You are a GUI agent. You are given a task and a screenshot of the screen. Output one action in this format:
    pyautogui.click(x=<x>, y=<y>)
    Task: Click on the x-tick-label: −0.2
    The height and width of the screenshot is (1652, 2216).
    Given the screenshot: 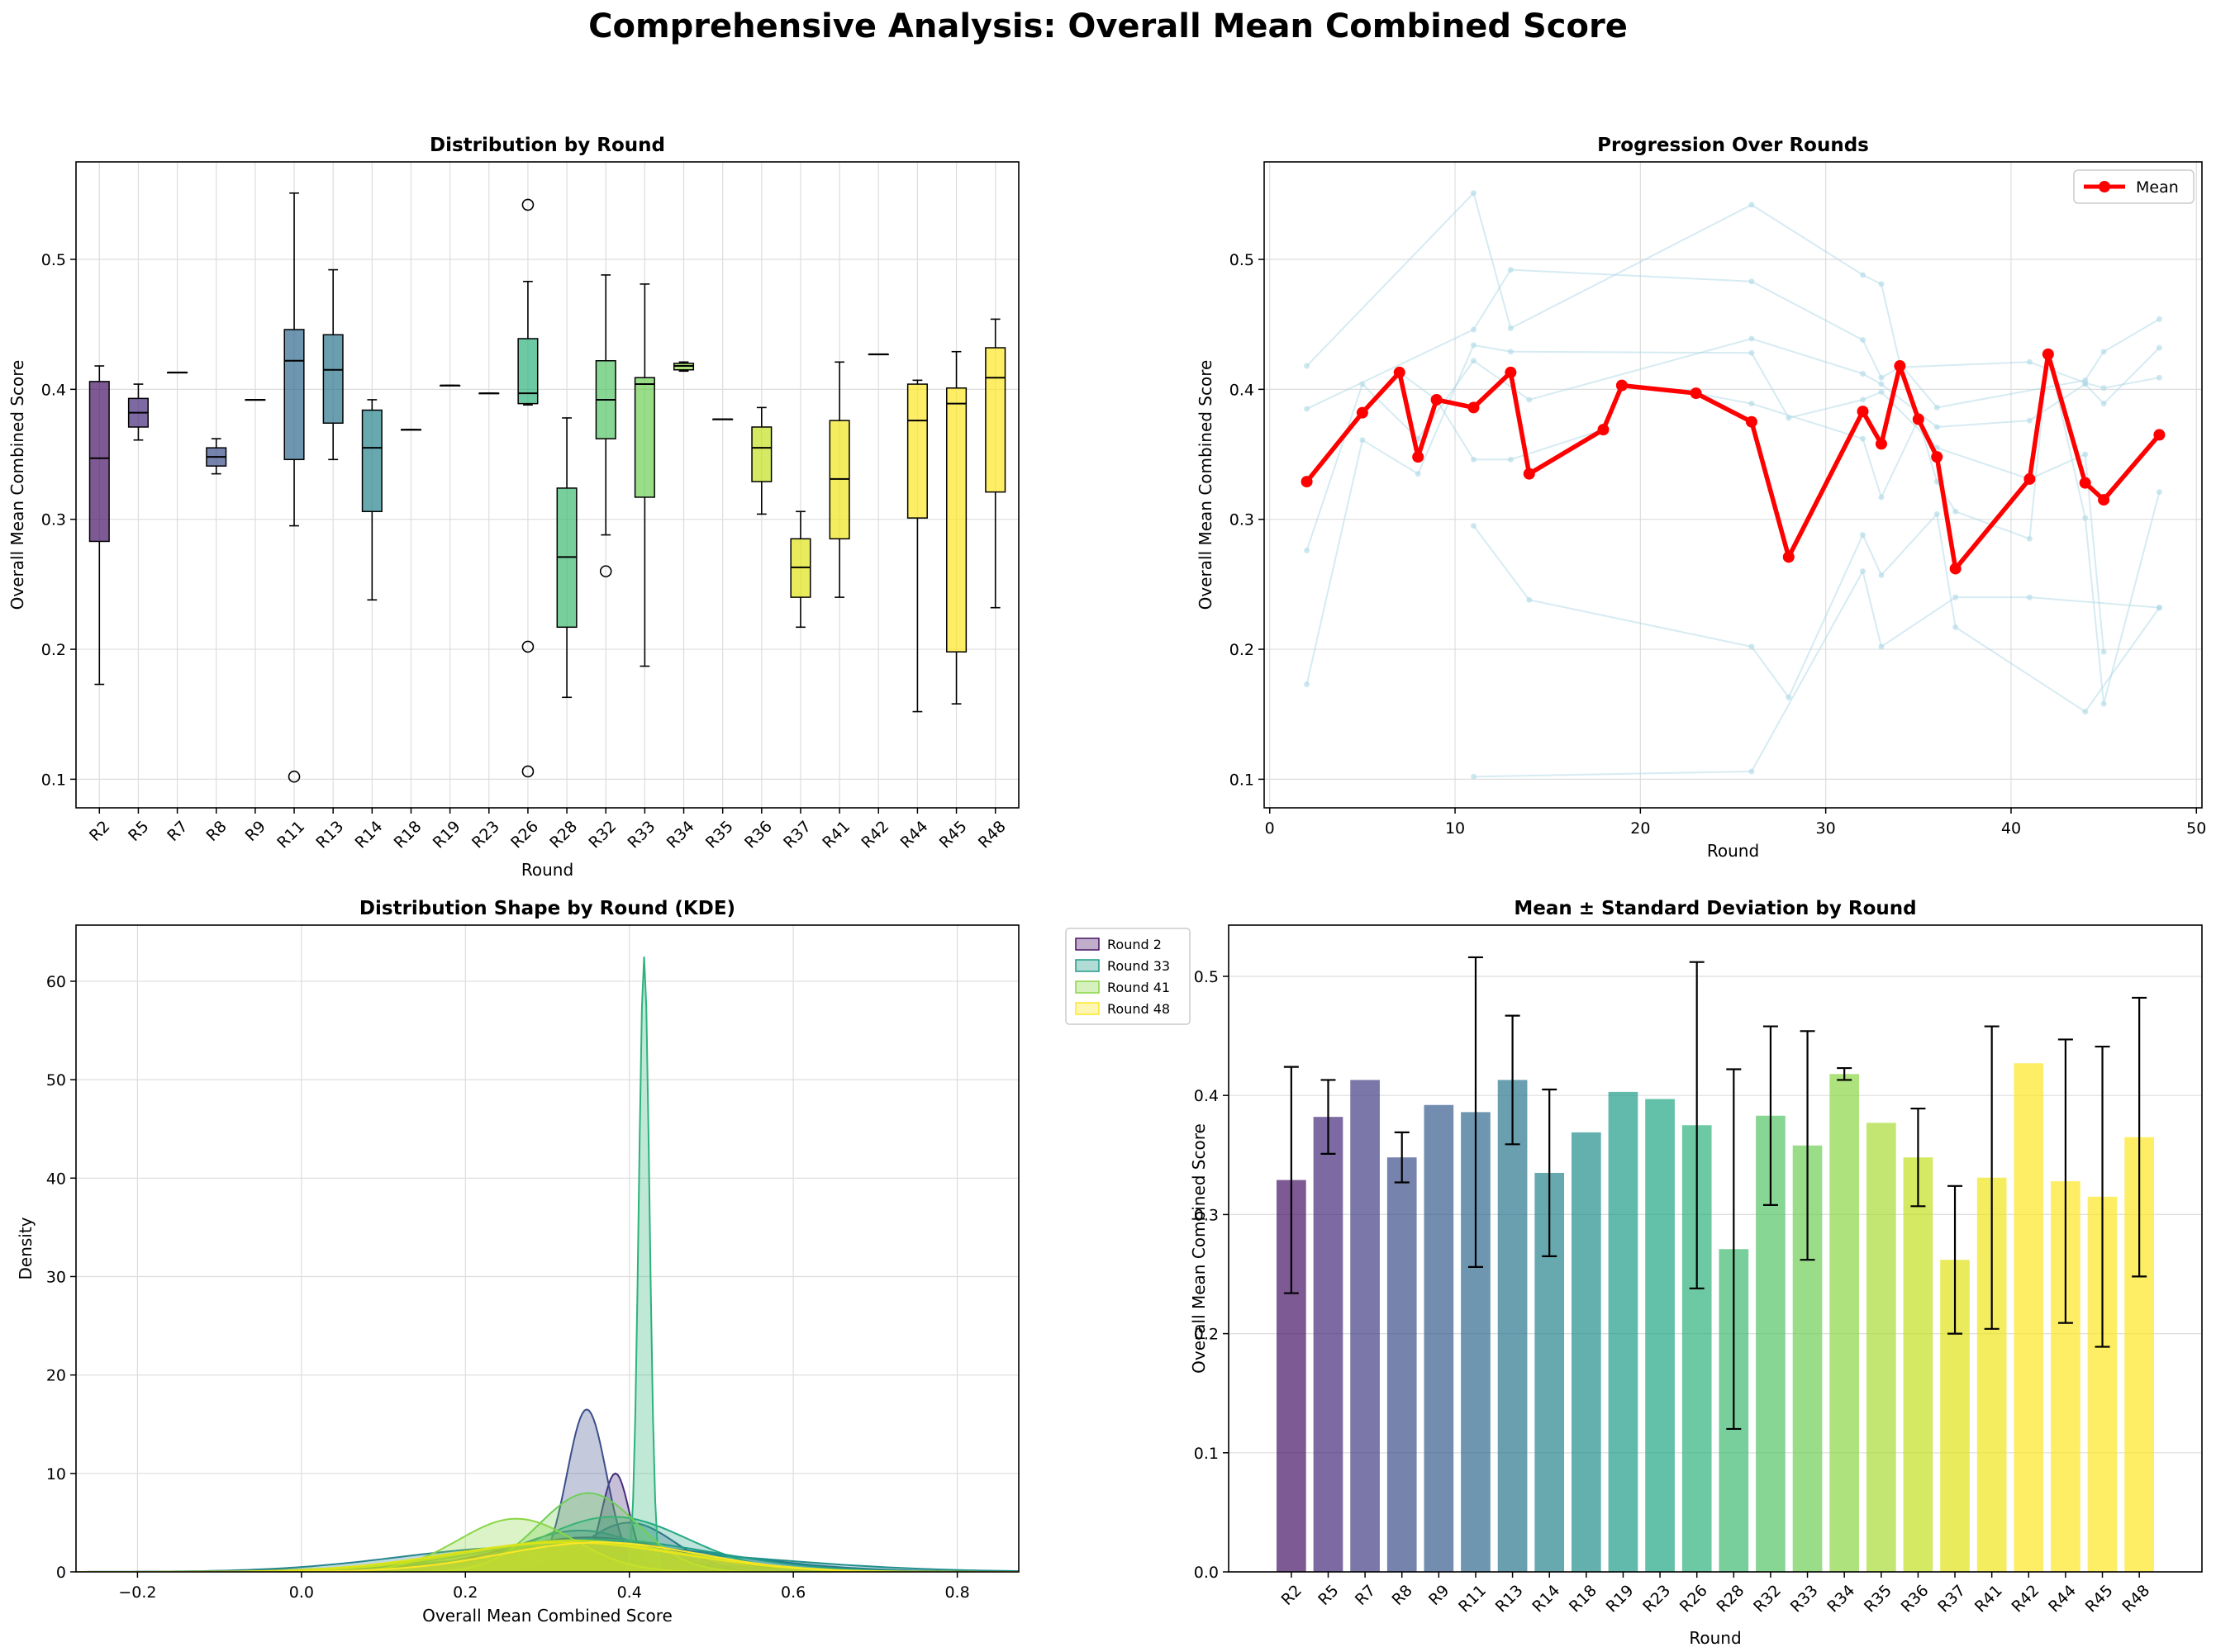 What is the action you would take?
    pyautogui.click(x=137, y=1592)
    